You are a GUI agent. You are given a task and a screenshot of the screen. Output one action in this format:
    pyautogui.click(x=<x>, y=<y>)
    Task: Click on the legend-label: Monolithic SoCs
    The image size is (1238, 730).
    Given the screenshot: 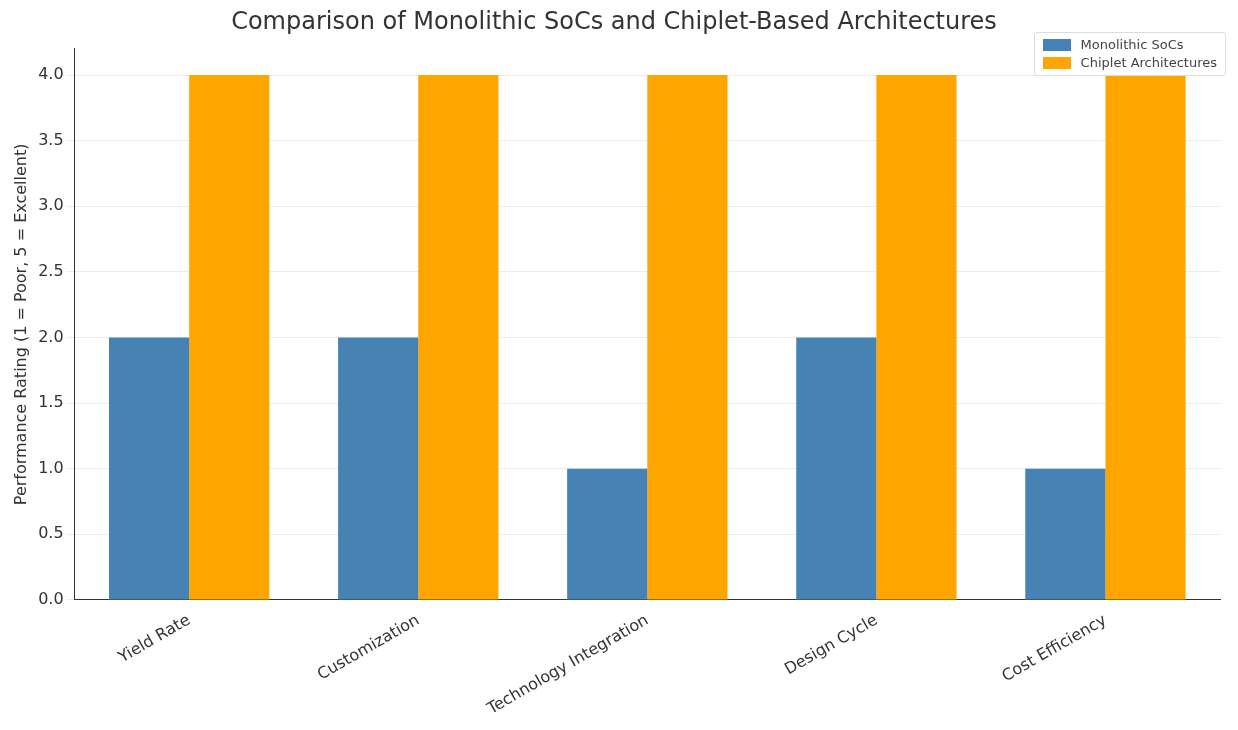 What is the action you would take?
    pyautogui.click(x=1132, y=45)
    